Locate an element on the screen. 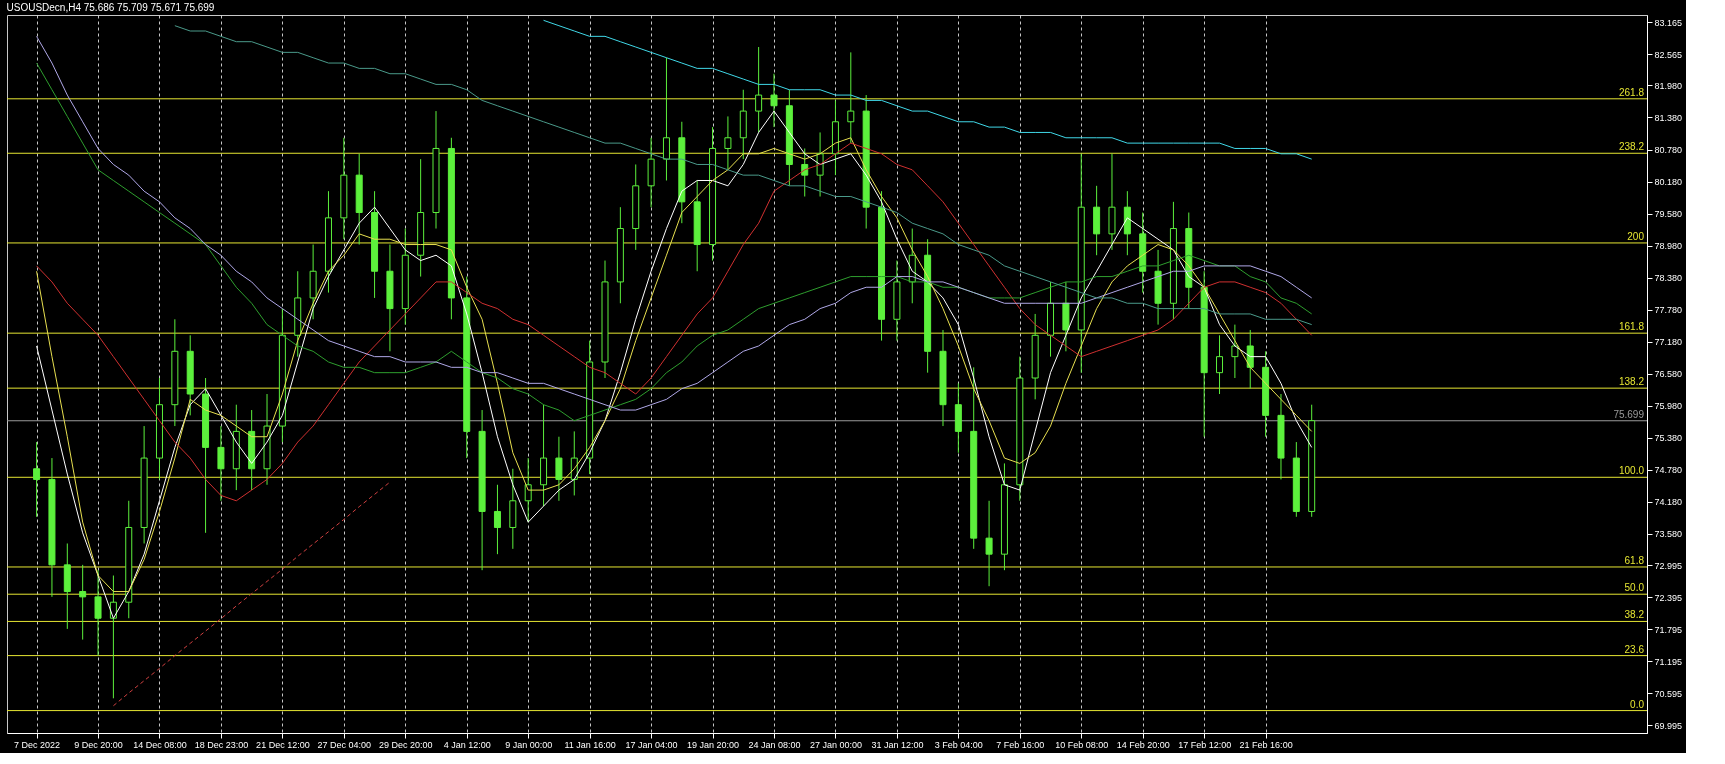  x-tick-label: 7 Feb 16:00 is located at coordinates (1020, 744).